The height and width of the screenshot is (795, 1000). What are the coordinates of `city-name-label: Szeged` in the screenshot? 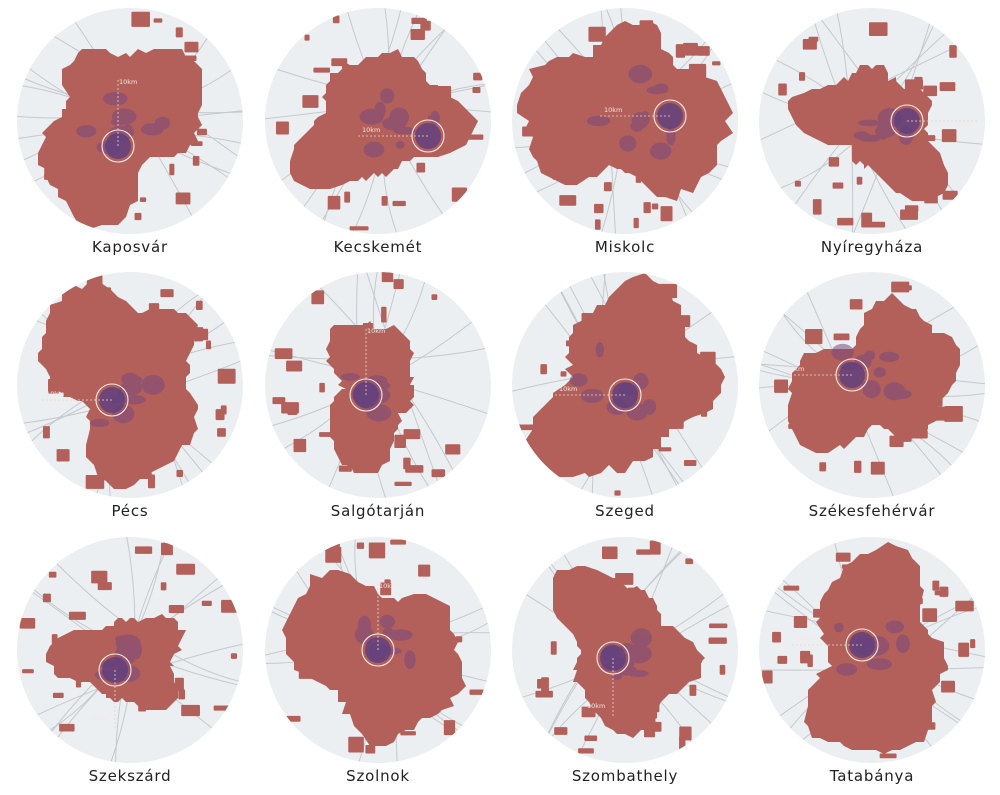 It's located at (625, 511).